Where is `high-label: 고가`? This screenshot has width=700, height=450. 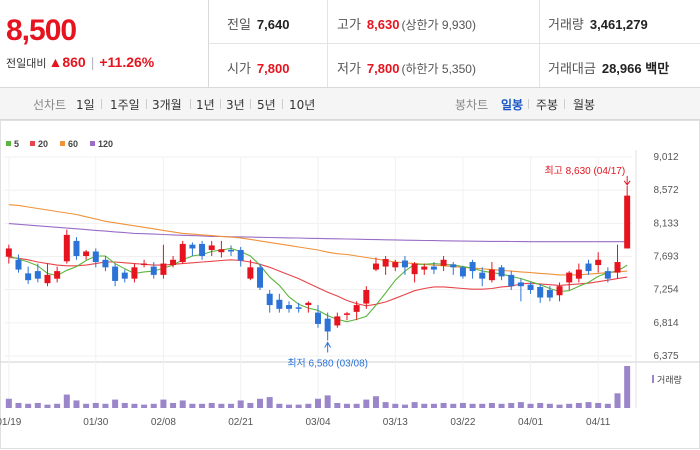 high-label: 고가 is located at coordinates (349, 24).